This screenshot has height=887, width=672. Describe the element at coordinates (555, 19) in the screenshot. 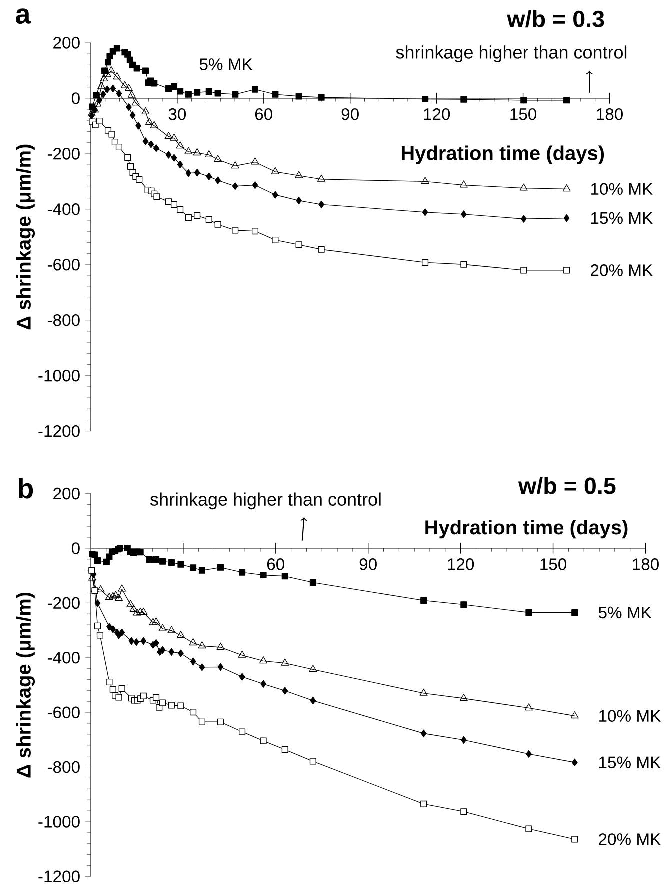

I see `chart-title: w/b = 0.3` at that location.